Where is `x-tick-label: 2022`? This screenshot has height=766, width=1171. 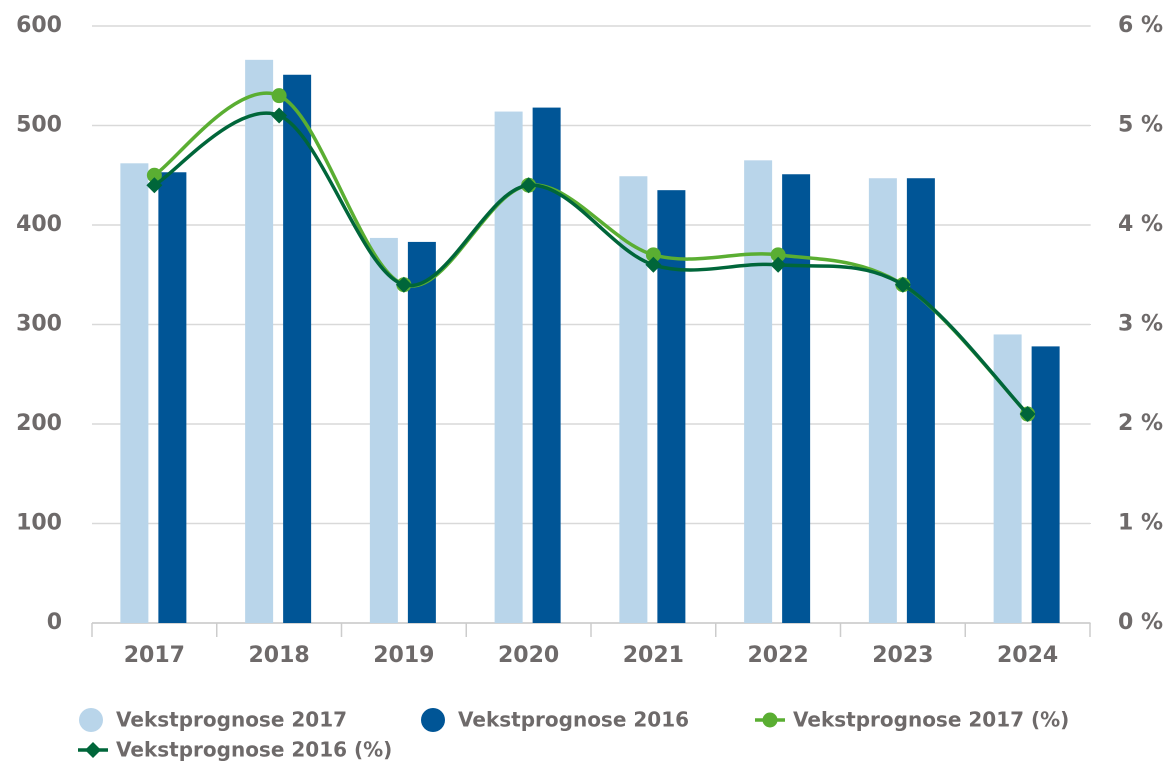 x-tick-label: 2022 is located at coordinates (778, 655).